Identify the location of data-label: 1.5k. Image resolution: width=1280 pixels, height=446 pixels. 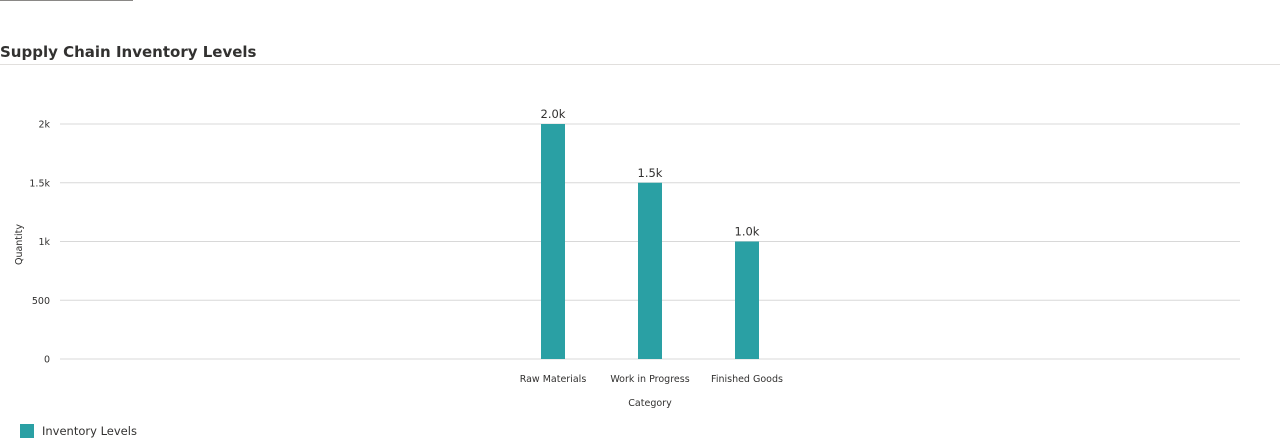
(650, 173).